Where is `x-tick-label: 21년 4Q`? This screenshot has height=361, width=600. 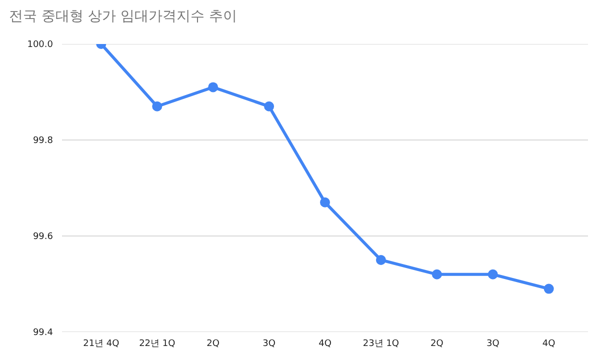 x-tick-label: 21년 4Q is located at coordinates (101, 344).